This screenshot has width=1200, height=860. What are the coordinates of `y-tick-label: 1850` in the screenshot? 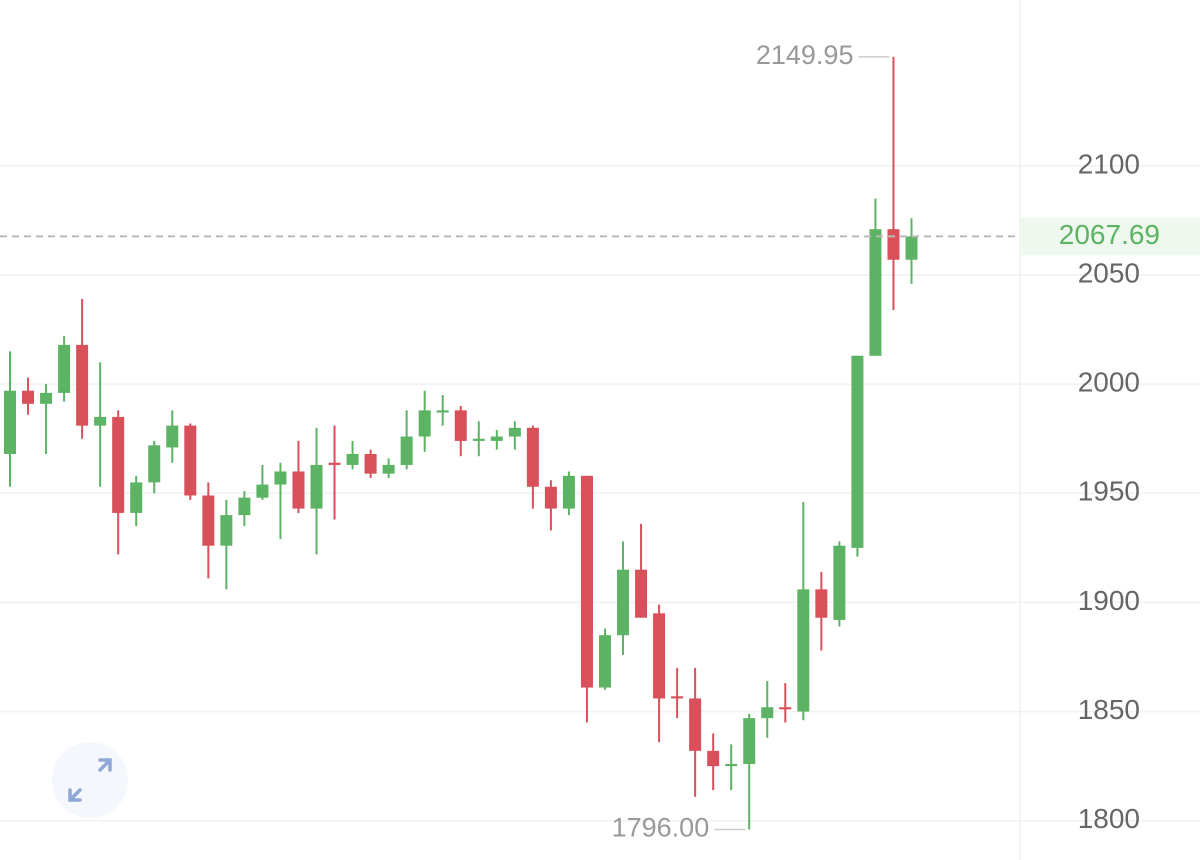 It's located at (1109, 709).